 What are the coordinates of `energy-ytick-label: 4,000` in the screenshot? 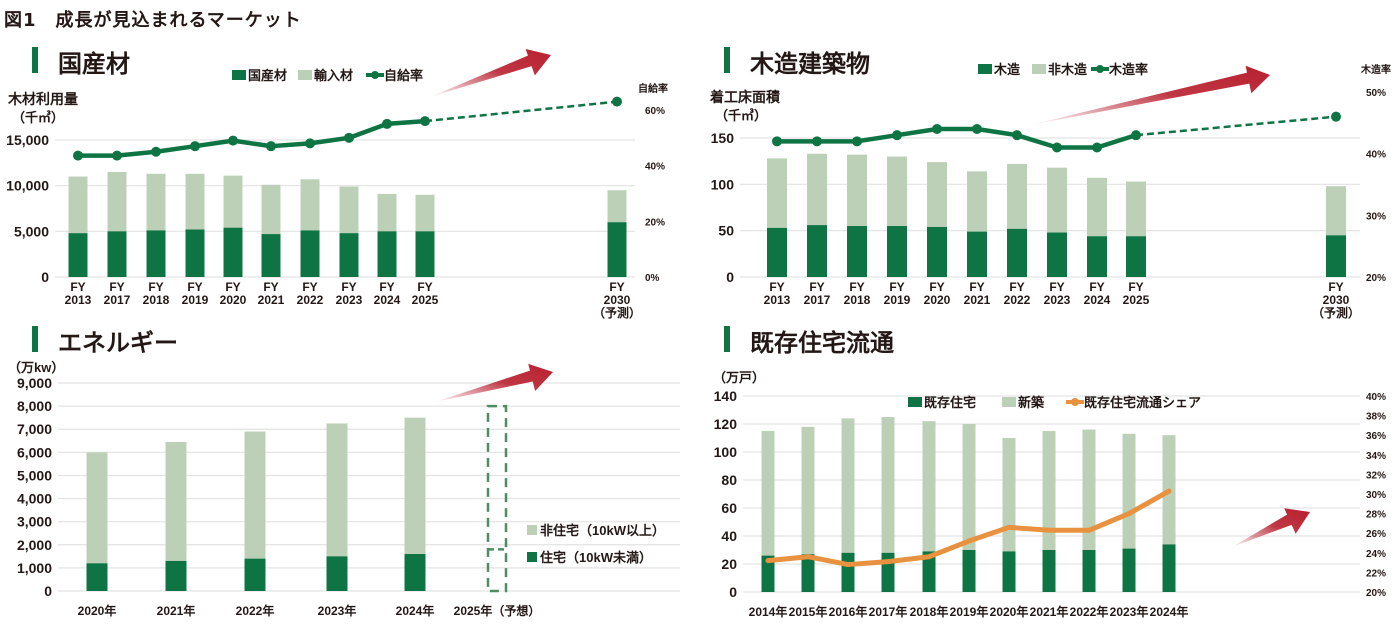 It's located at (34, 499).